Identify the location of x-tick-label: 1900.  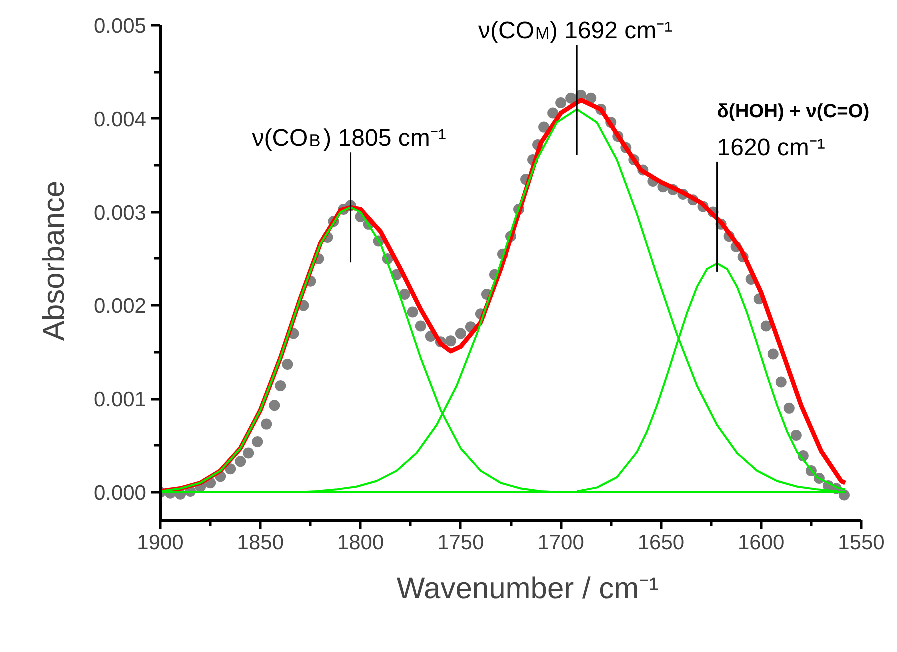
(160, 543).